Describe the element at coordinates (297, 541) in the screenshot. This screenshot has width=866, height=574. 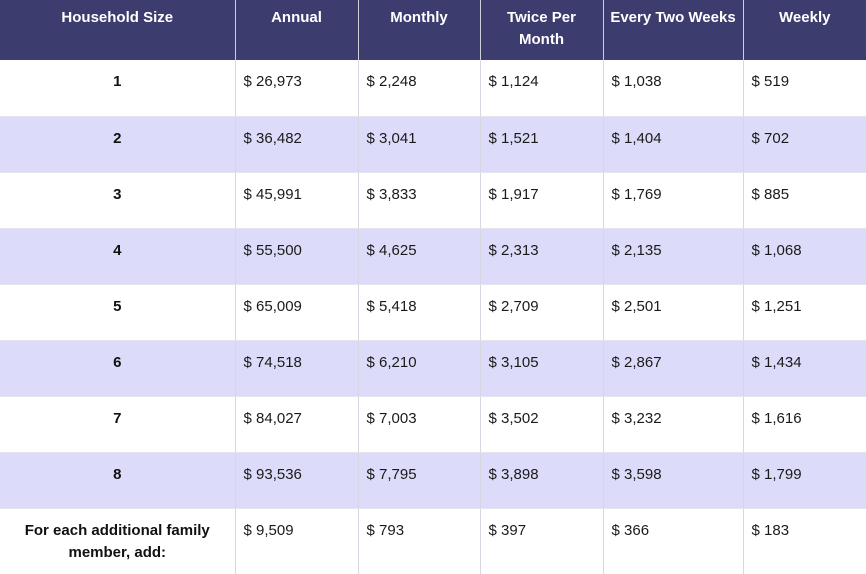
I see `annual-cell: $ 9,509` at that location.